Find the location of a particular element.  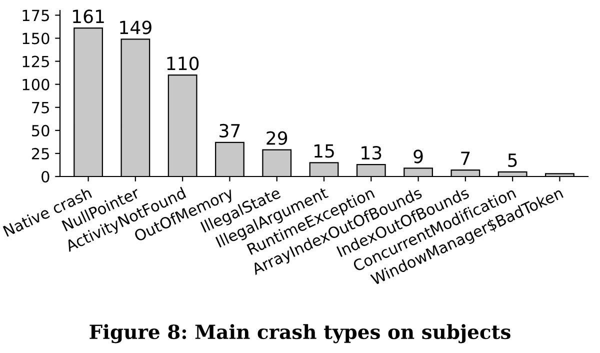

data-label: 110 is located at coordinates (183, 63).